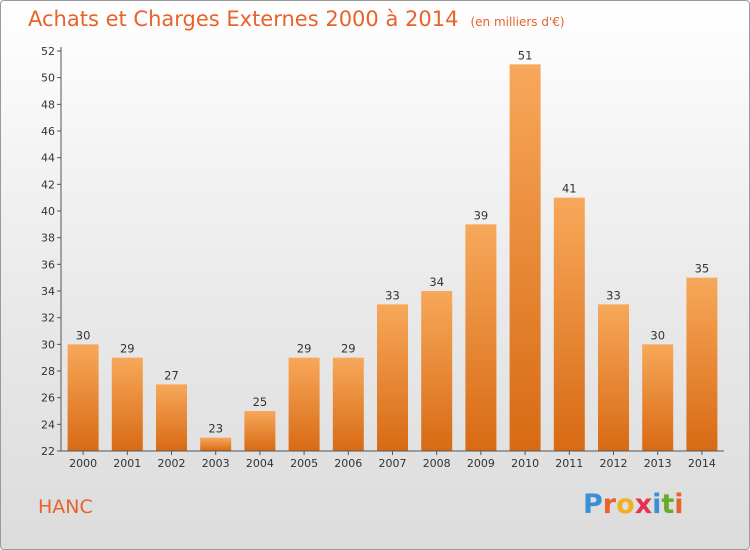  Describe the element at coordinates (48, 211) in the screenshot. I see `y-tick-label: 40` at that location.